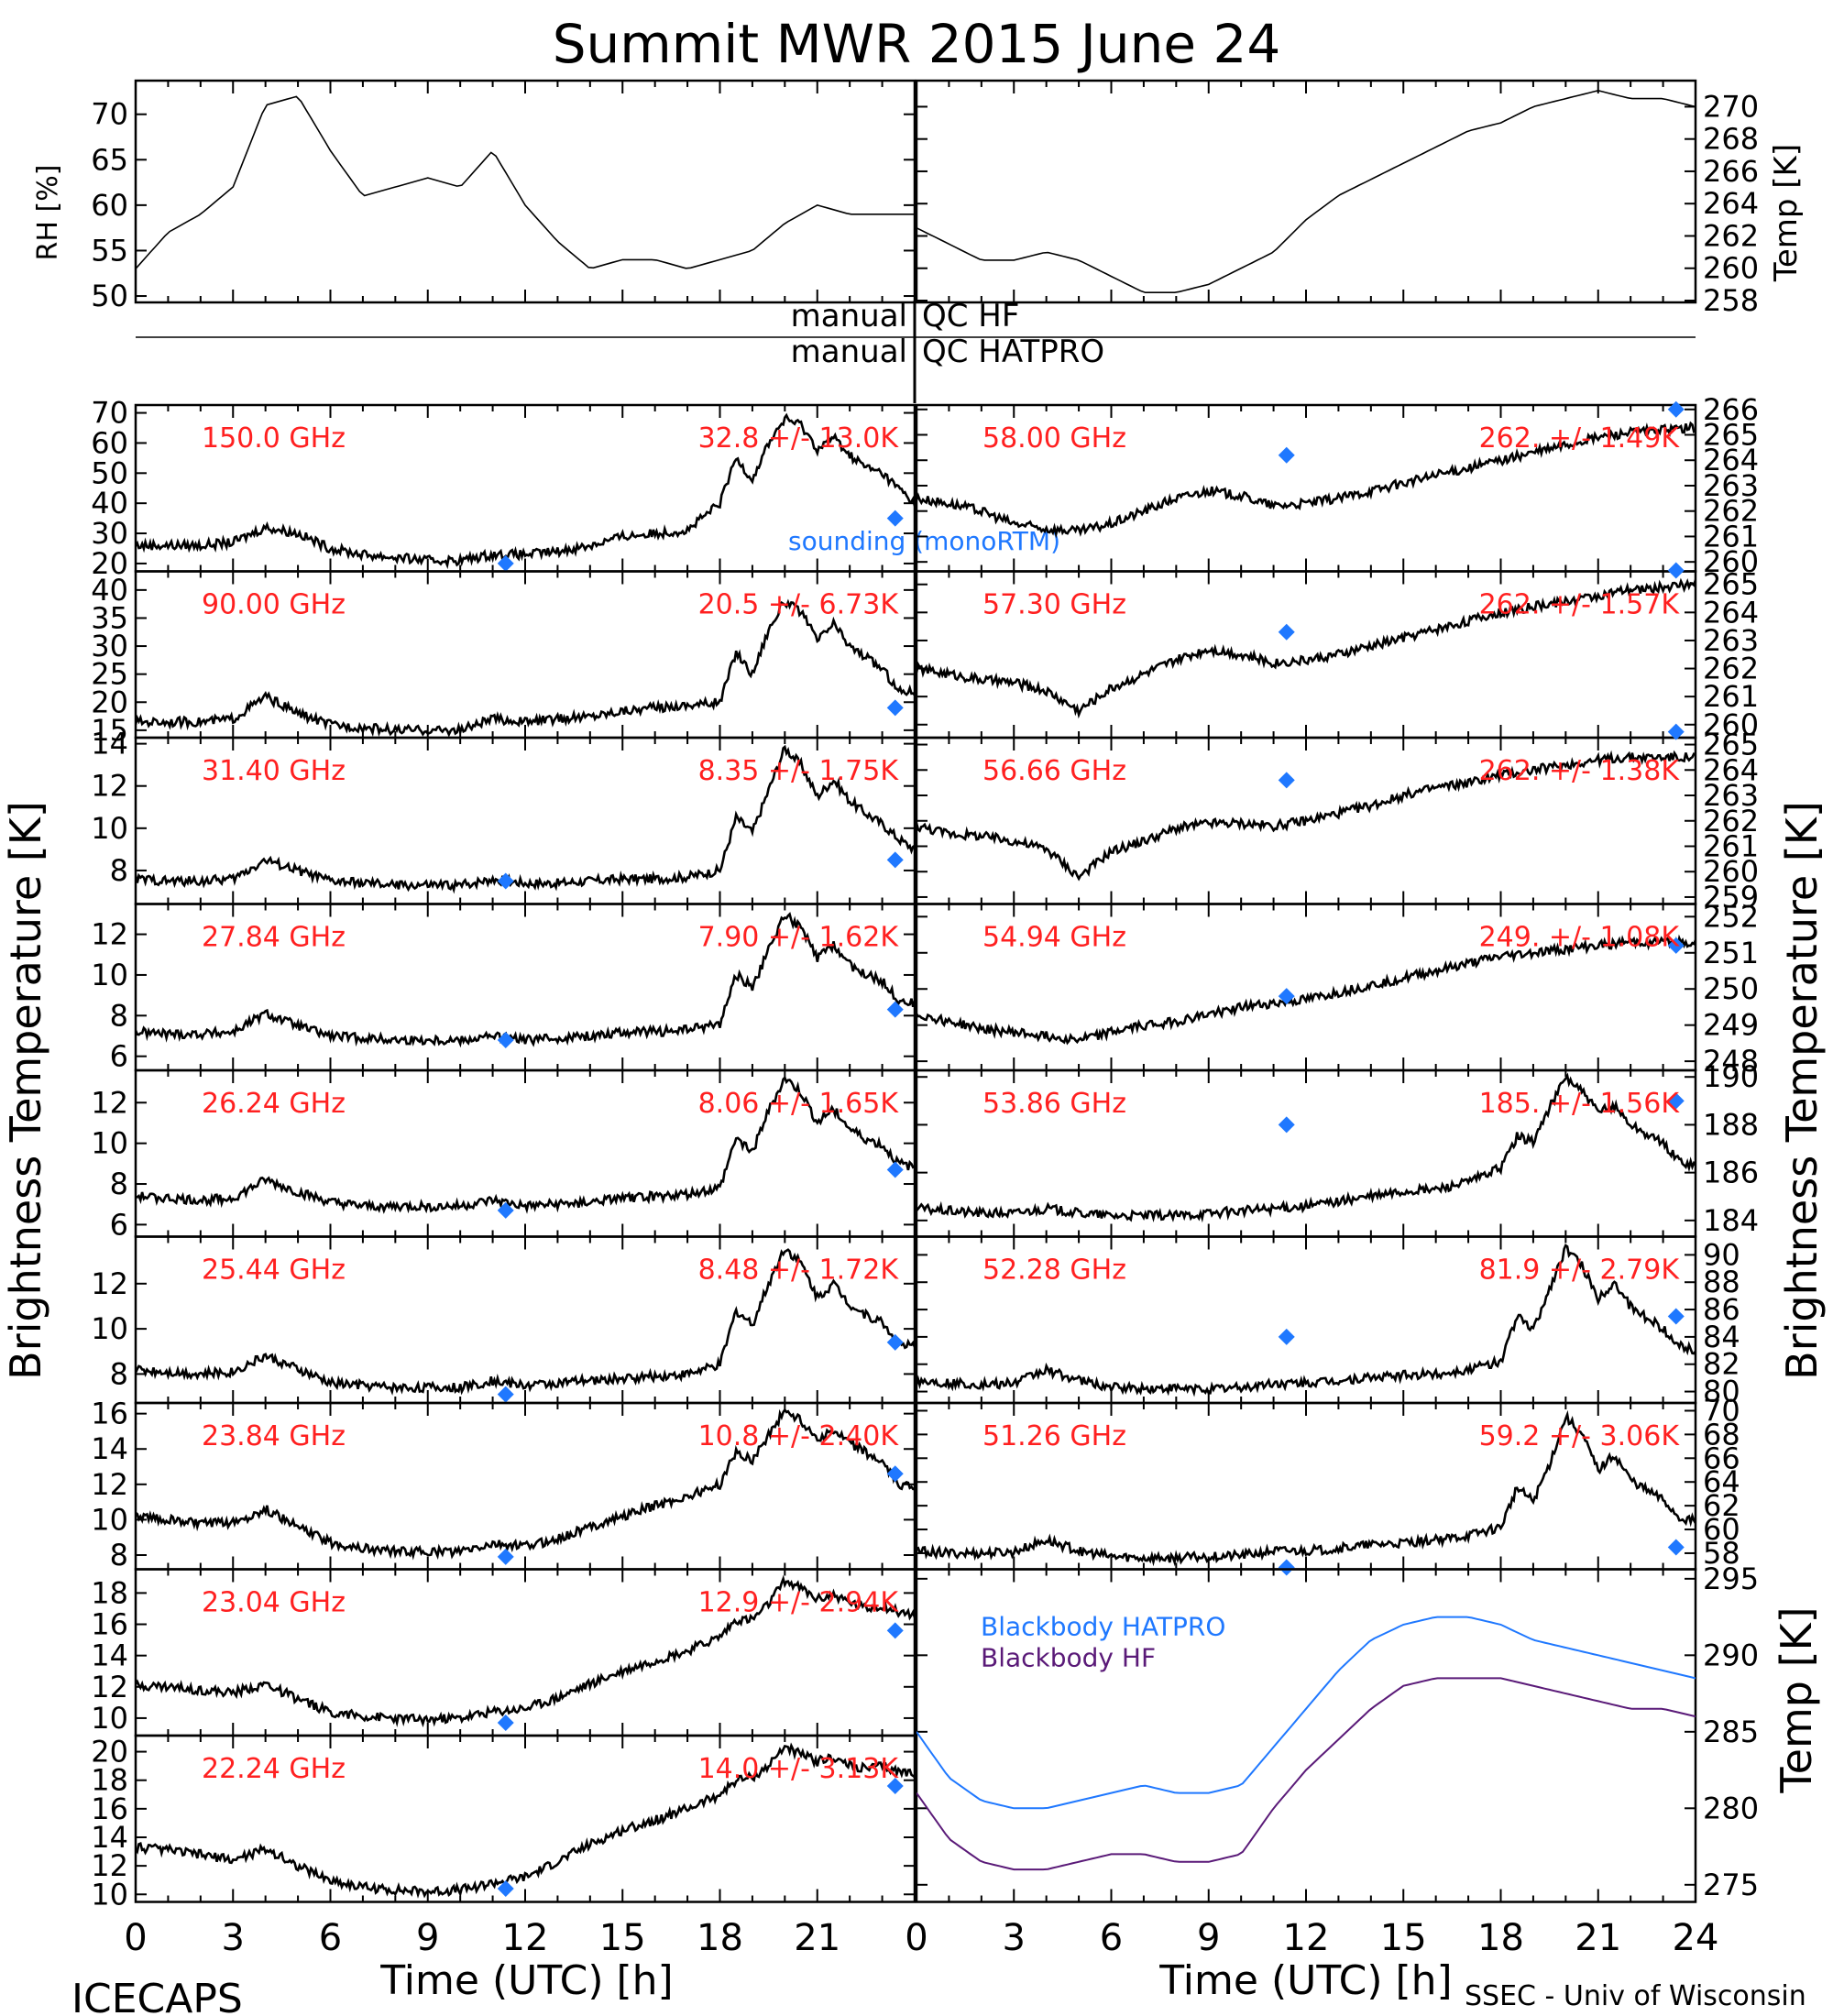 The height and width of the screenshot is (2016, 1833). Describe the element at coordinates (1580, 771) in the screenshot. I see `stat-label: 262. +/- 1.38K` at that location.